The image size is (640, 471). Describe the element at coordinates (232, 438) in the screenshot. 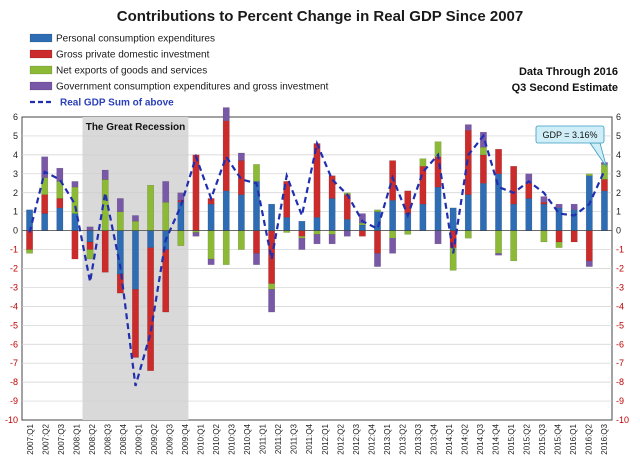

I see `x-tick-label: 2010:Q3` at that location.